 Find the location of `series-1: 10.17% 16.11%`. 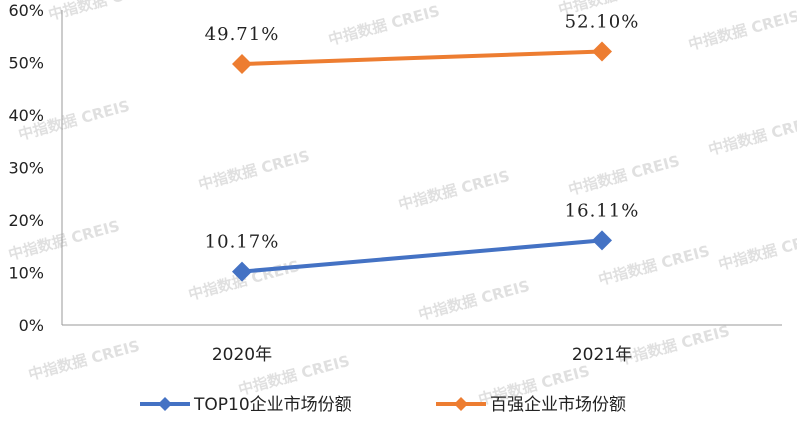

series-1: 10.17% 16.11% is located at coordinates (422, 241).